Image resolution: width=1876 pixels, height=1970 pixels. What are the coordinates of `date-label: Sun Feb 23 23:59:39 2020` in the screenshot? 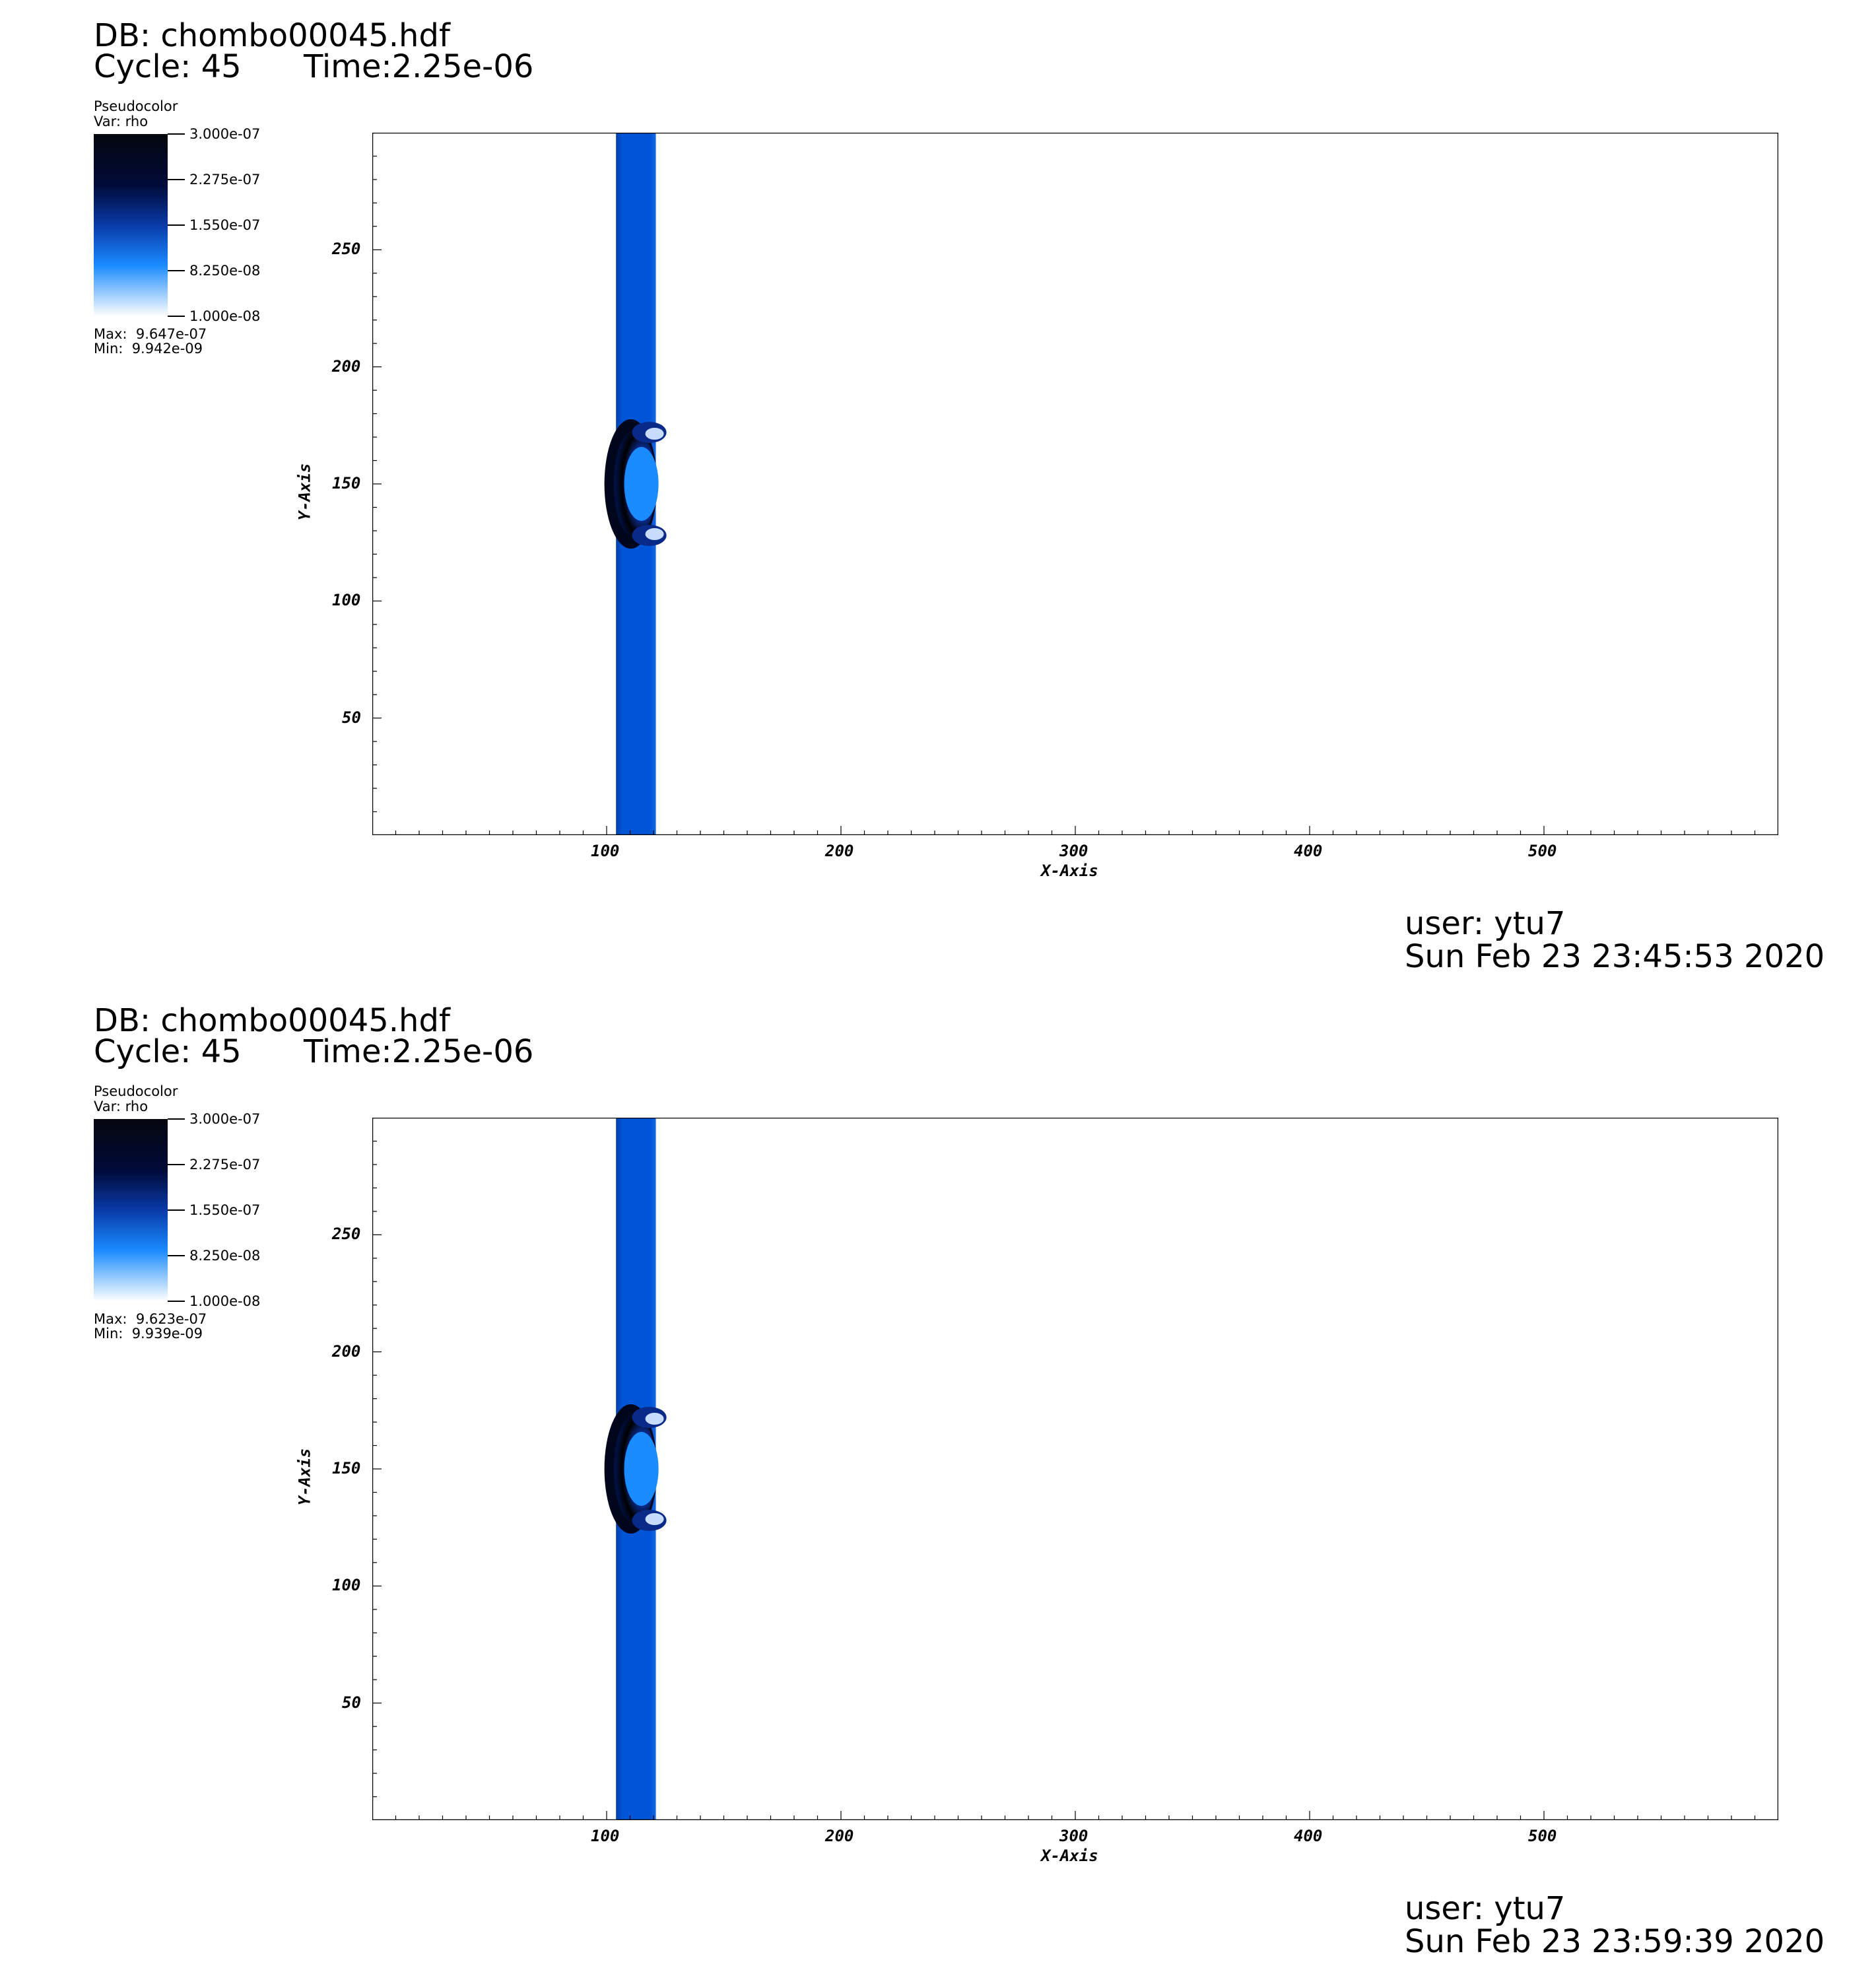 It's located at (1615, 1942).